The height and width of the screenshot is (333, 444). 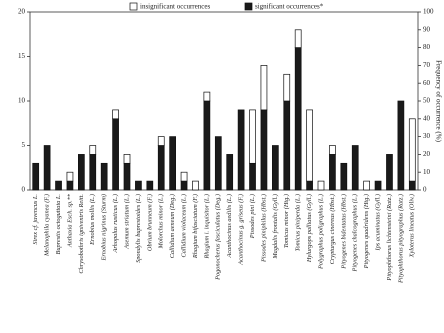 What do you see at coordinates (428, 12) in the screenshot?
I see `y2-tick-label: 100` at bounding box center [428, 12].